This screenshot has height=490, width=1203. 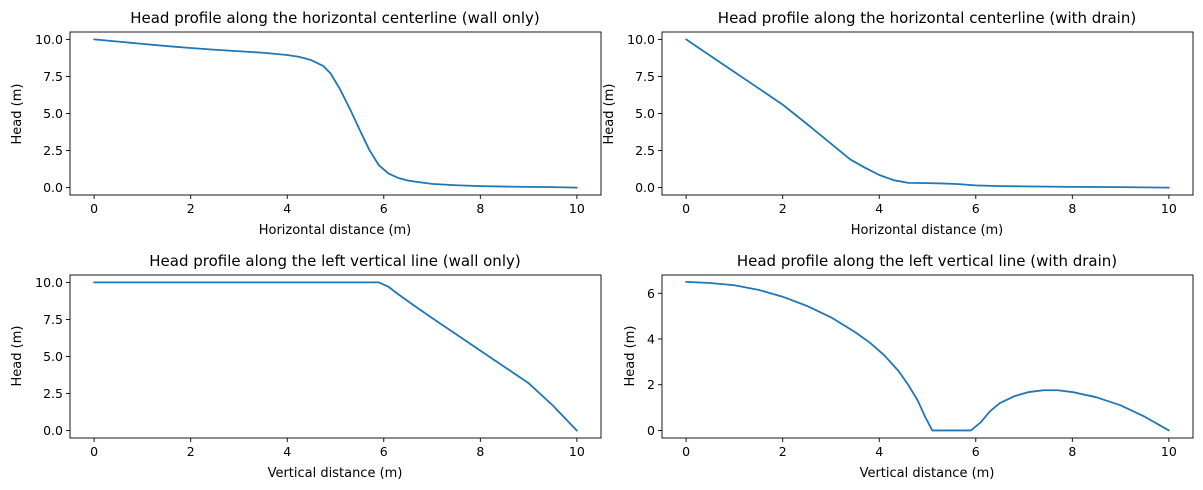 What do you see at coordinates (651, 339) in the screenshot?
I see `y-tick-label: 4` at bounding box center [651, 339].